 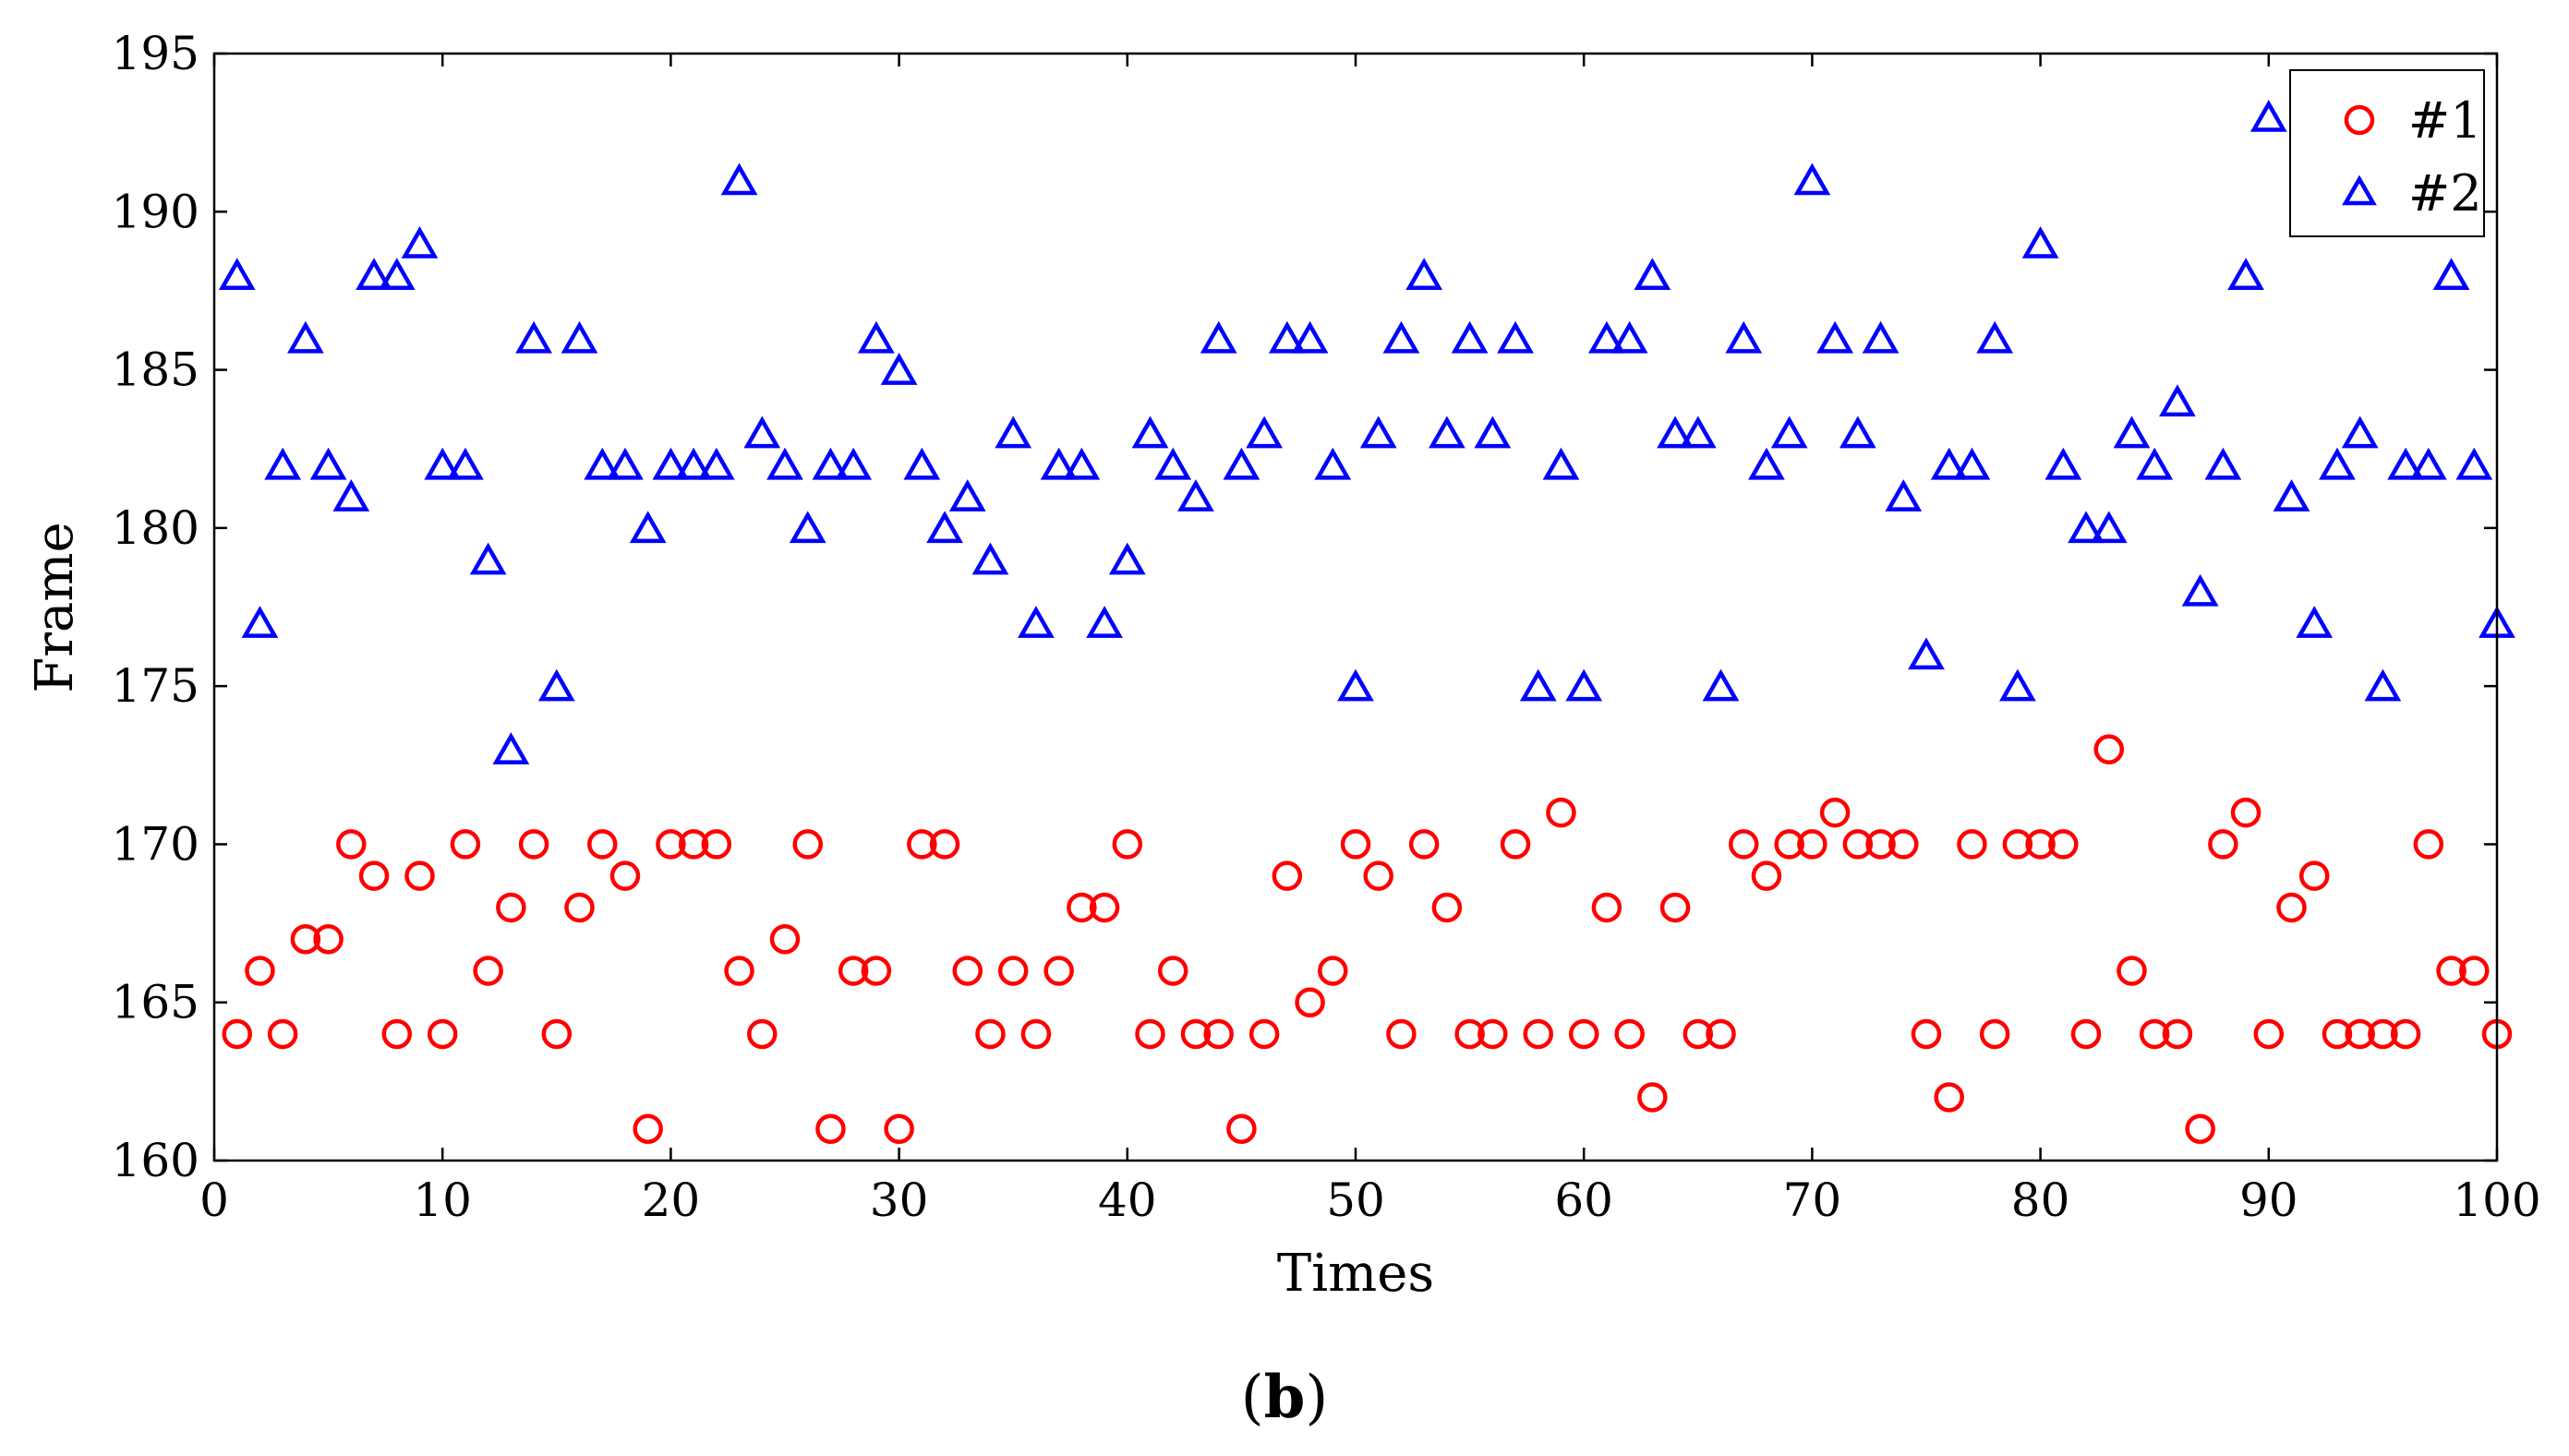 What do you see at coordinates (155, 211) in the screenshot?
I see `y-tick-label: 190` at bounding box center [155, 211].